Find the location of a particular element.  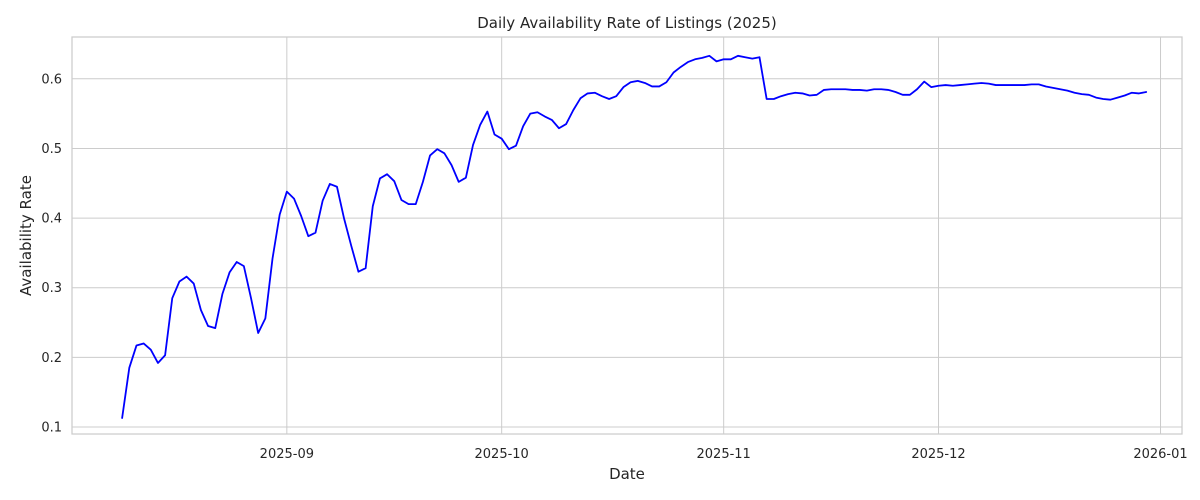

y-tick-label: 0.2 is located at coordinates (51, 358).